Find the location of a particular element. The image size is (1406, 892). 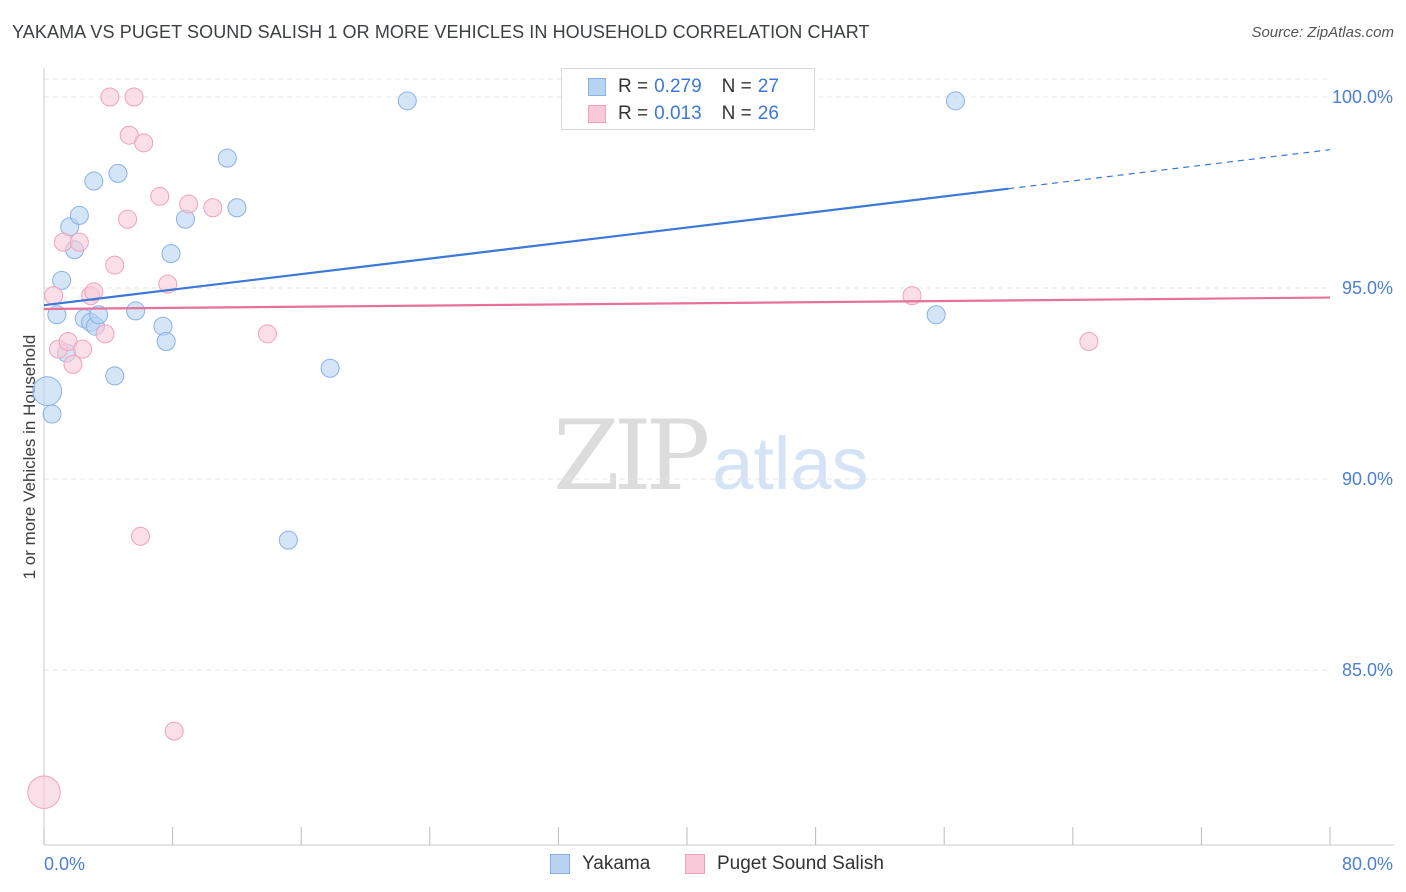

puget-legend-swatch is located at coordinates (695, 864).